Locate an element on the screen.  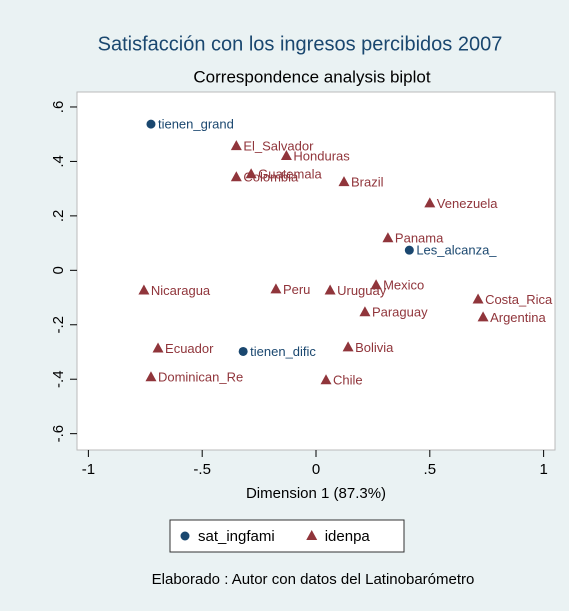
point-label: Guatemala is located at coordinates (290, 174).